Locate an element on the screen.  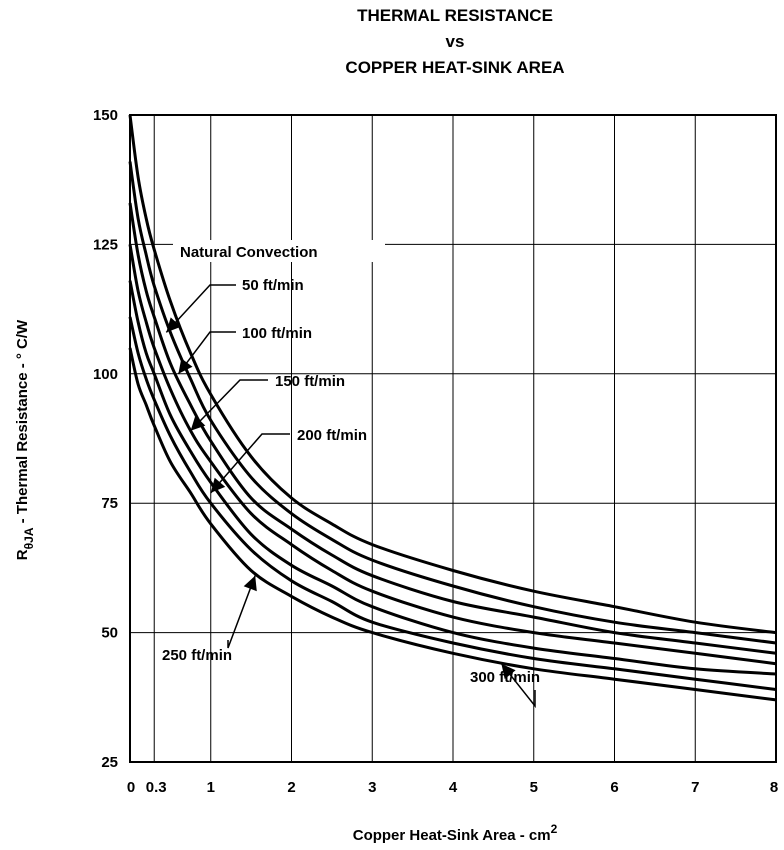
y-axis-label-ja: JA is located at coordinates (29, 535).